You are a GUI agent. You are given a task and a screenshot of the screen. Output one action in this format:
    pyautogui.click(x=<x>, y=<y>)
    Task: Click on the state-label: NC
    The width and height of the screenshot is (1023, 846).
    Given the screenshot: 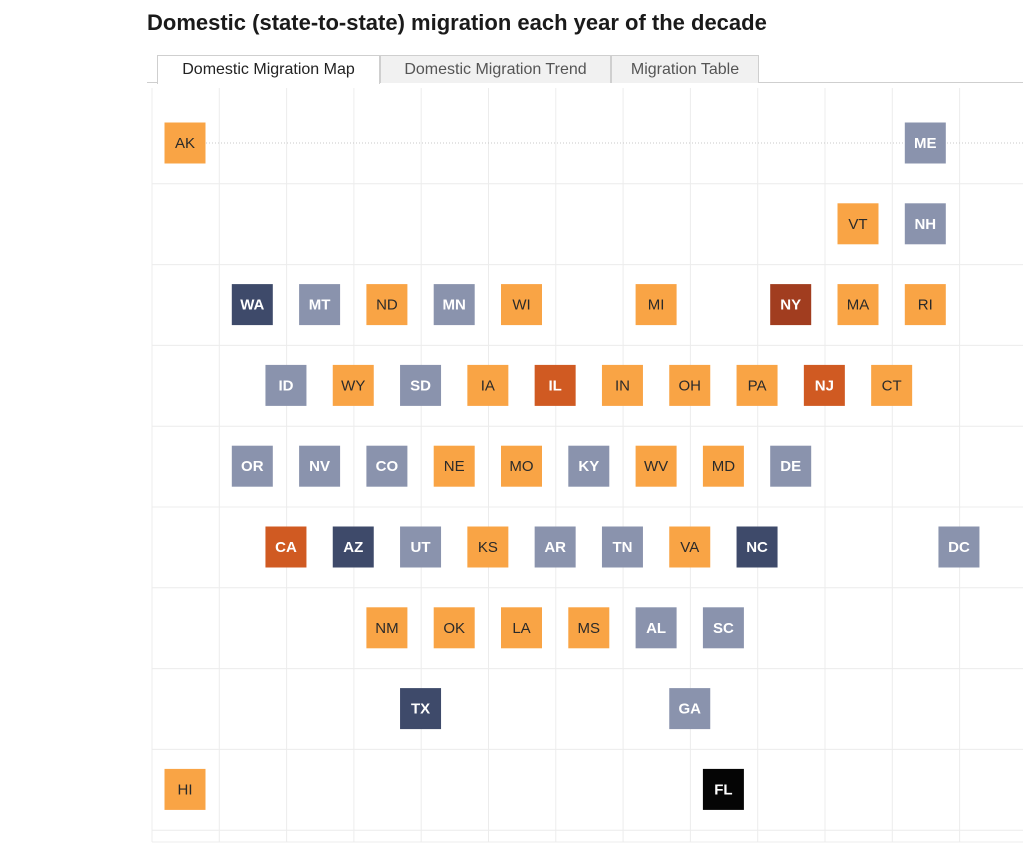 What is the action you would take?
    pyautogui.click(x=757, y=547)
    